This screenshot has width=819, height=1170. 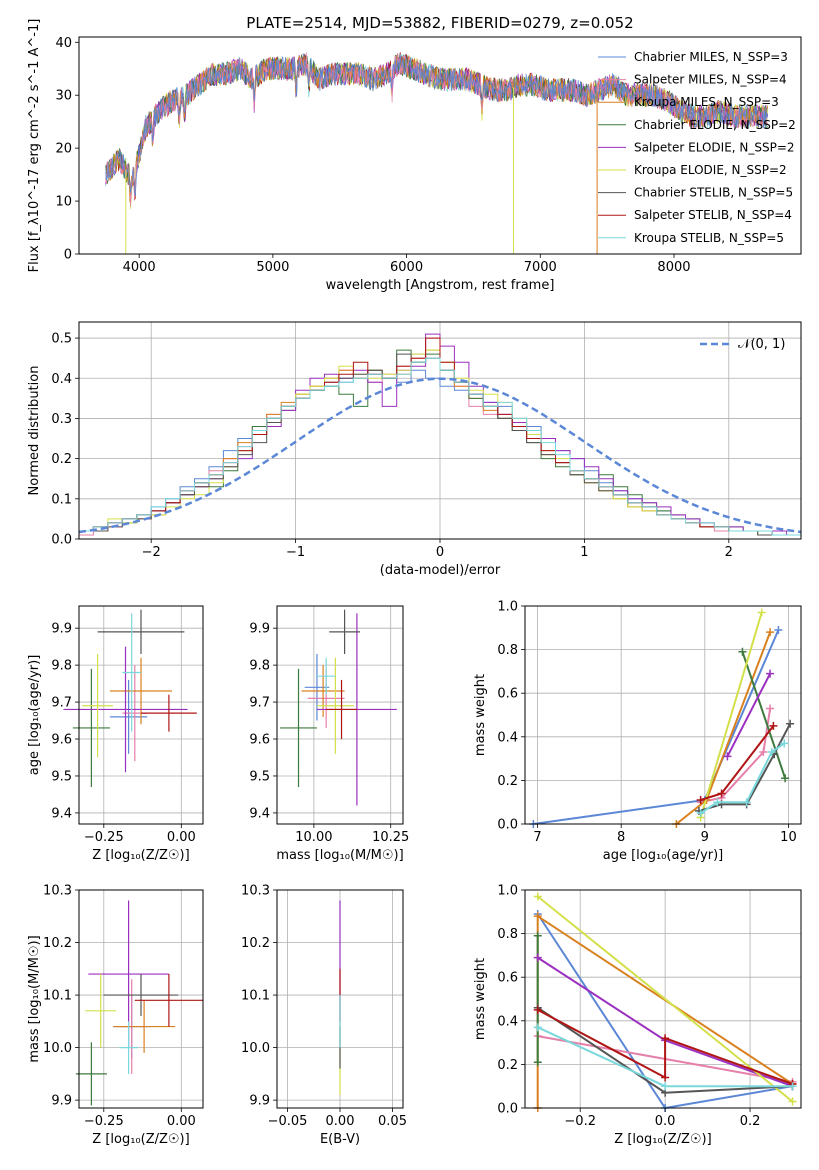 I want to click on x-tick-label: 0.2, so click(x=750, y=1121).